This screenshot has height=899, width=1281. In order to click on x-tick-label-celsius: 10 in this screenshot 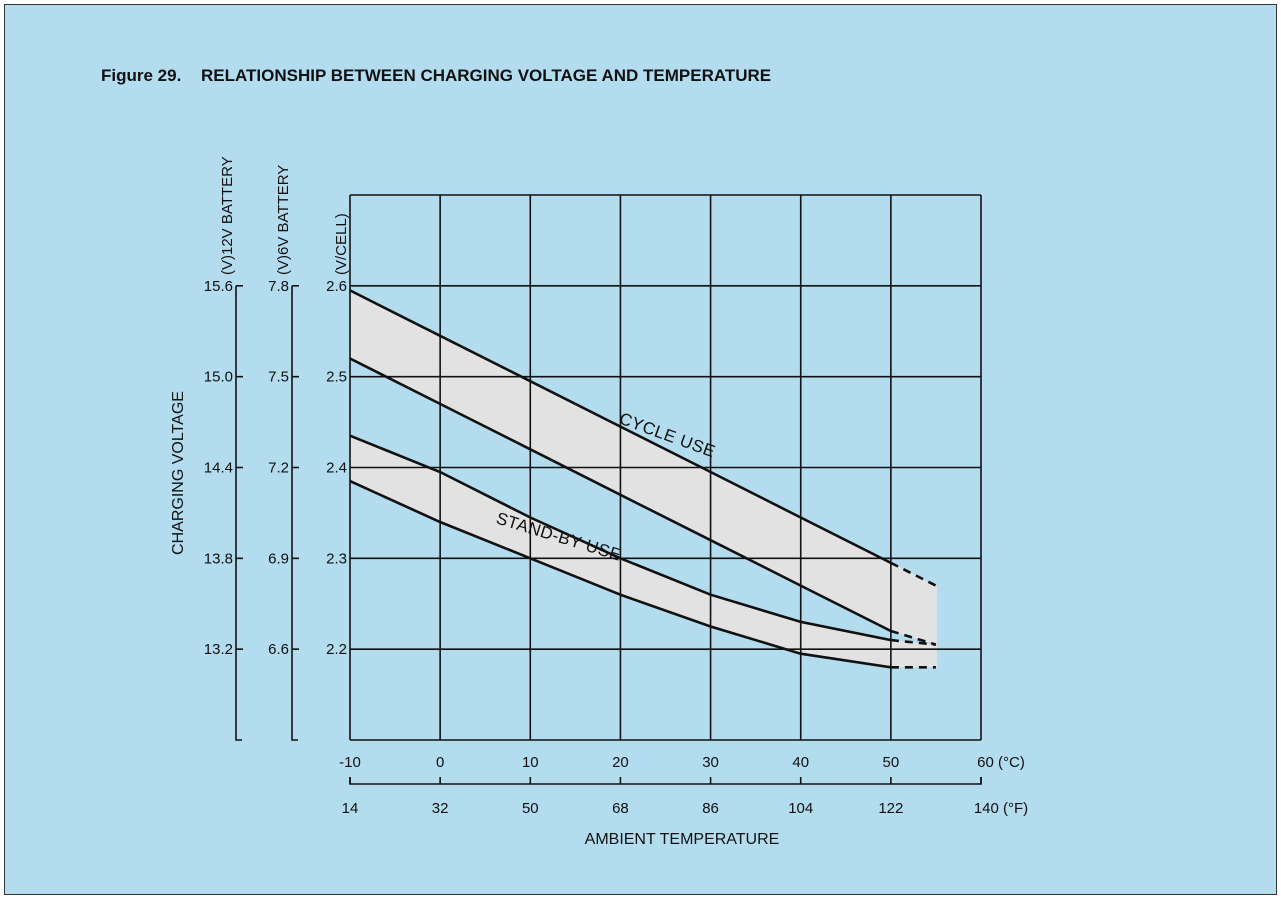, I will do `click(530, 762)`.